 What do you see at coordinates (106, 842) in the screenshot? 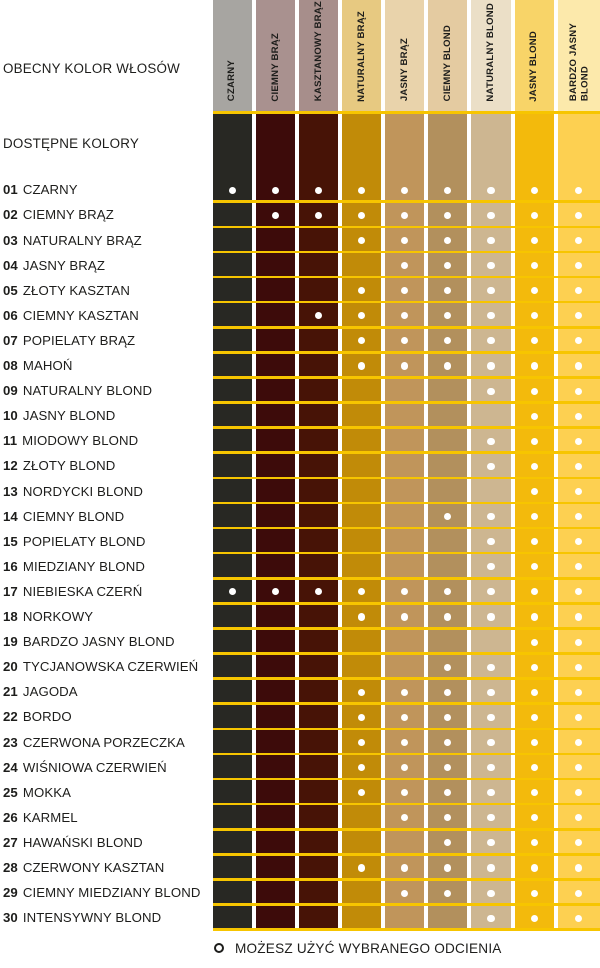
I see `row-label: 27 HAWAŃSKI BLOND` at bounding box center [106, 842].